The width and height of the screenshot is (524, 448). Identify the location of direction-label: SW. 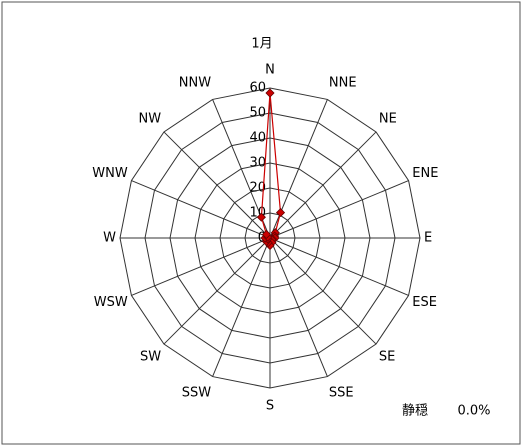
(150, 356).